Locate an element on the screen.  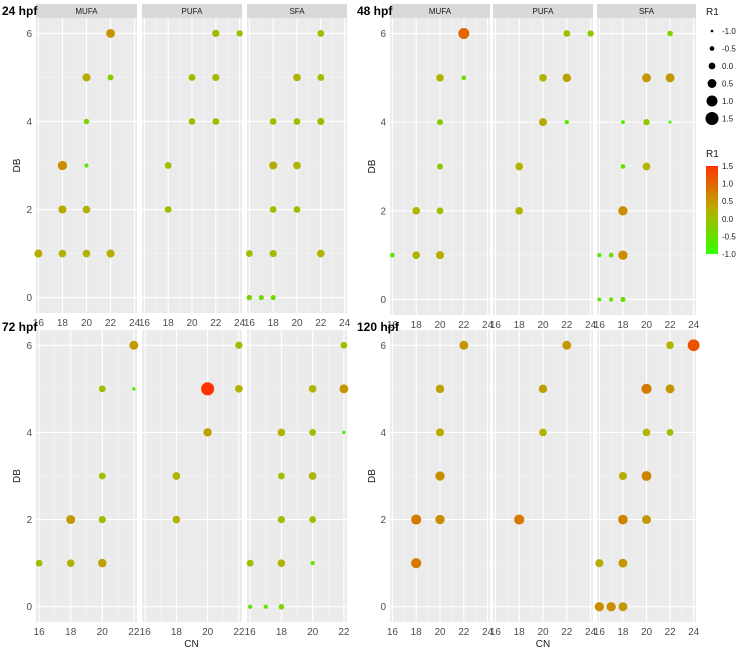
size-legend-label: 0.0 is located at coordinates (728, 66).